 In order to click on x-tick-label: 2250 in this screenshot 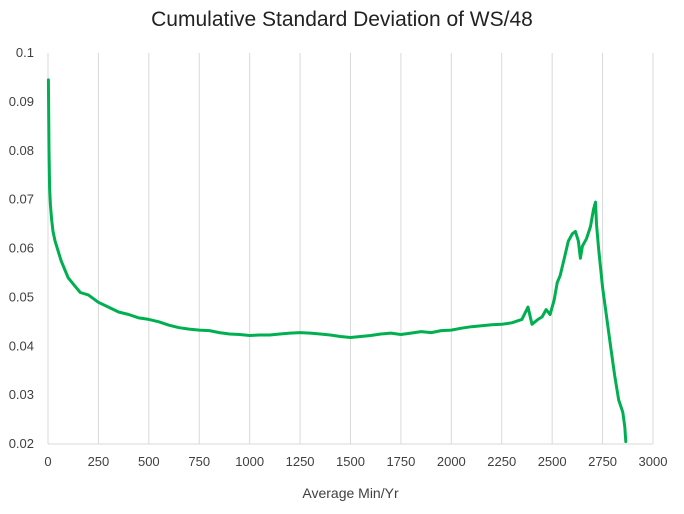, I will do `click(501, 461)`.